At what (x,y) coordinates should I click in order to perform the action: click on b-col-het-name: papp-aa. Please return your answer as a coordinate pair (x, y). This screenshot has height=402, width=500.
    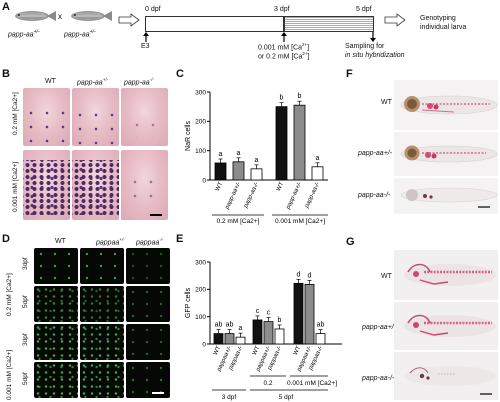
    Looking at the image, I should click on (90, 83).